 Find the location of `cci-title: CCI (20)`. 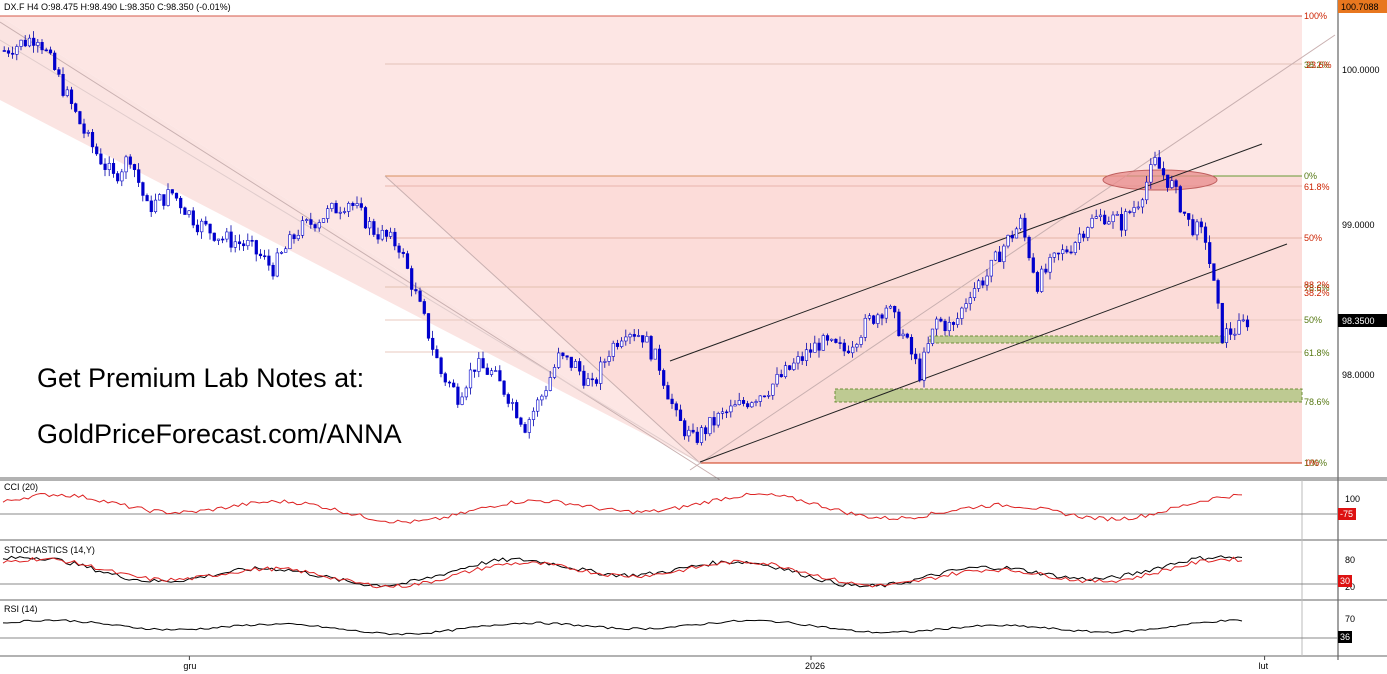

cci-title: CCI (20) is located at coordinates (21, 487).